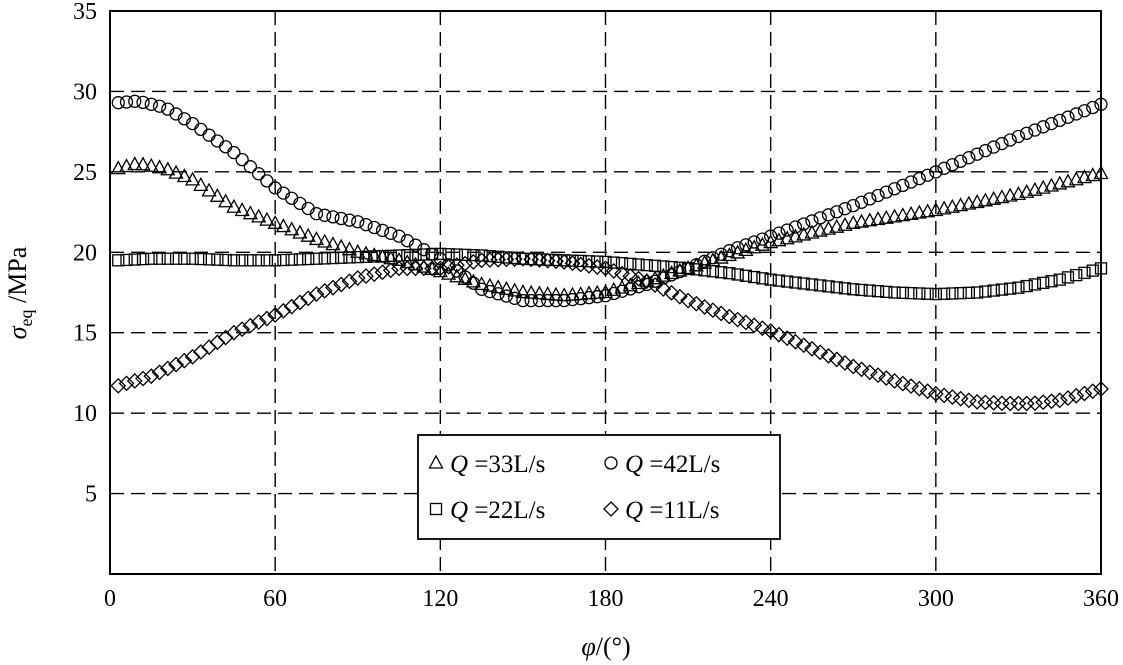  What do you see at coordinates (85, 334) in the screenshot?
I see `y-tick-label: 15` at bounding box center [85, 334].